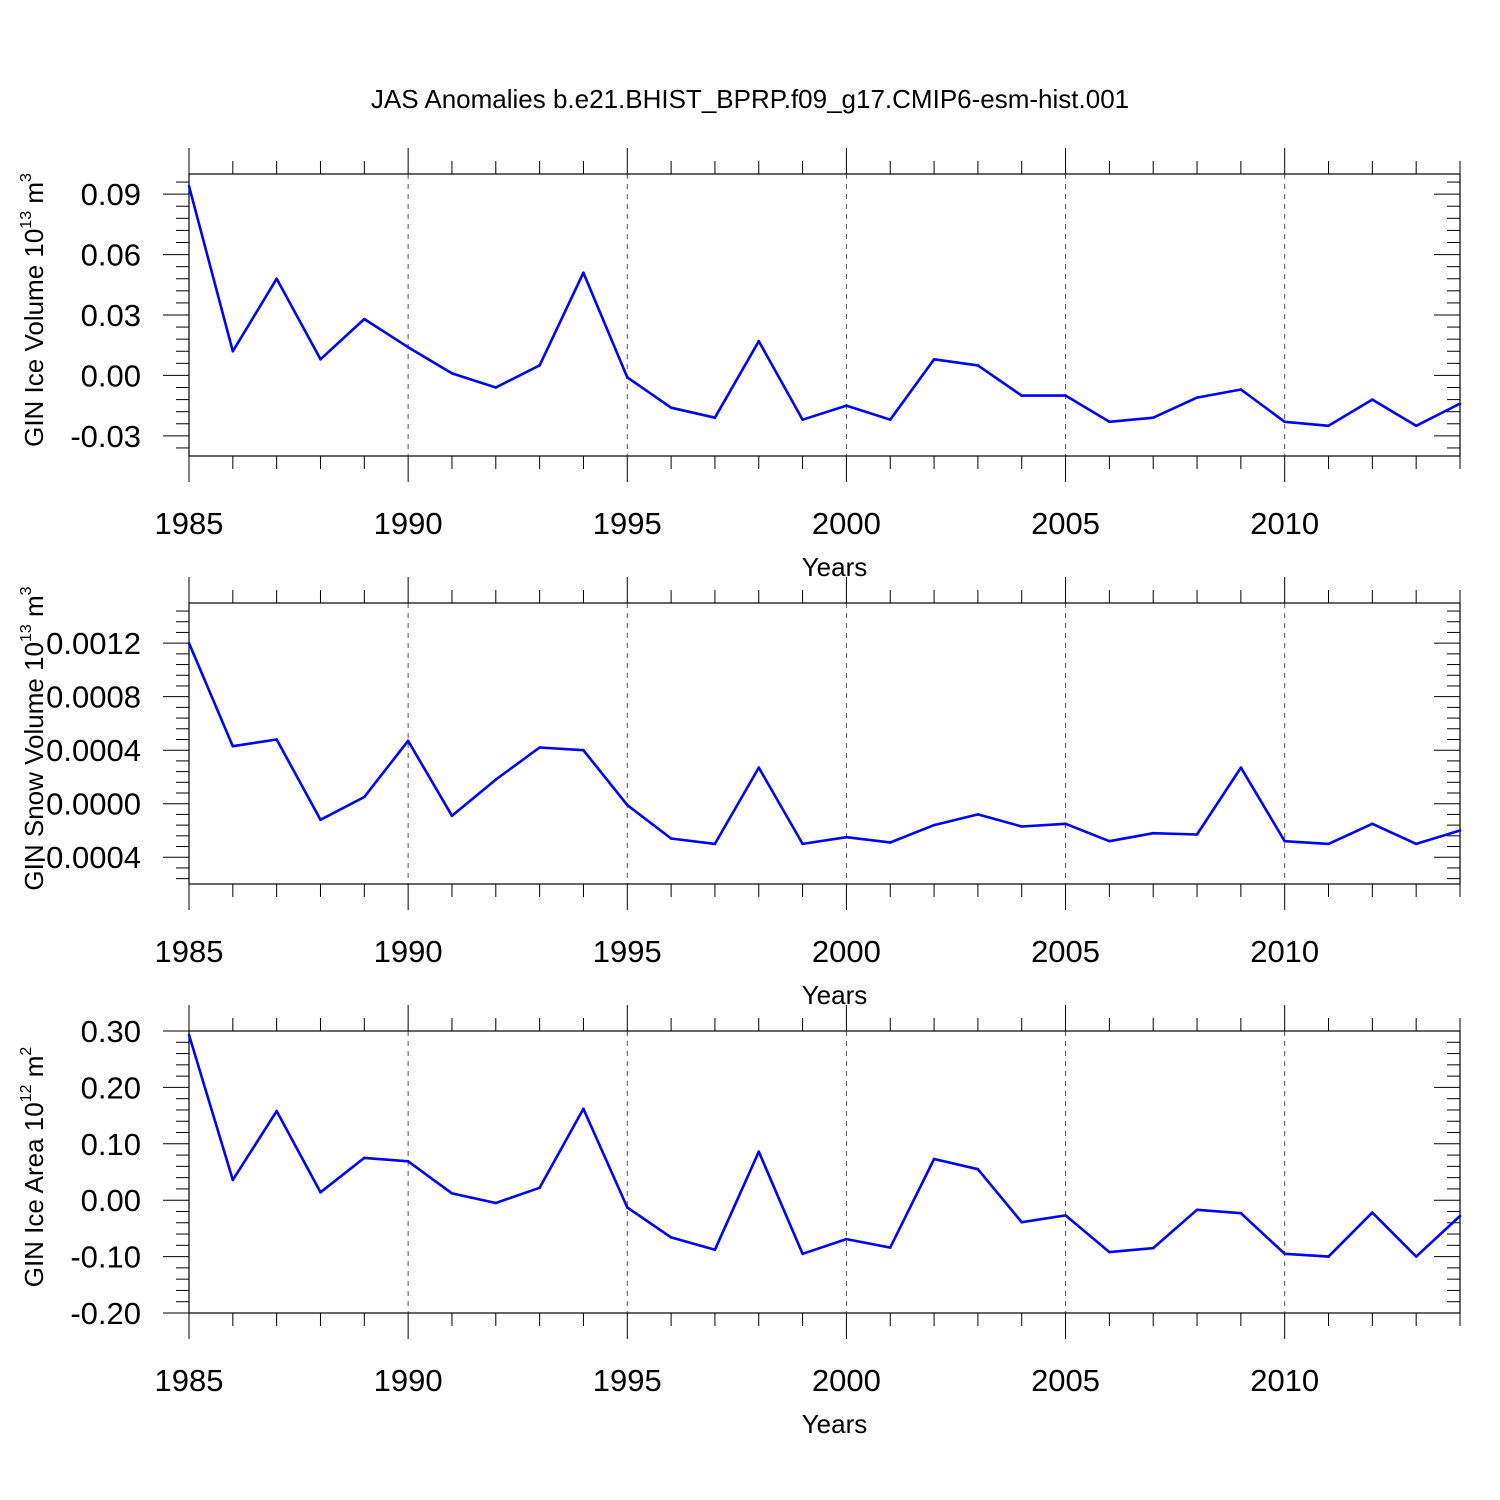 Image resolution: width=1500 pixels, height=1500 pixels. I want to click on x-tick-label: 1985, so click(189, 523).